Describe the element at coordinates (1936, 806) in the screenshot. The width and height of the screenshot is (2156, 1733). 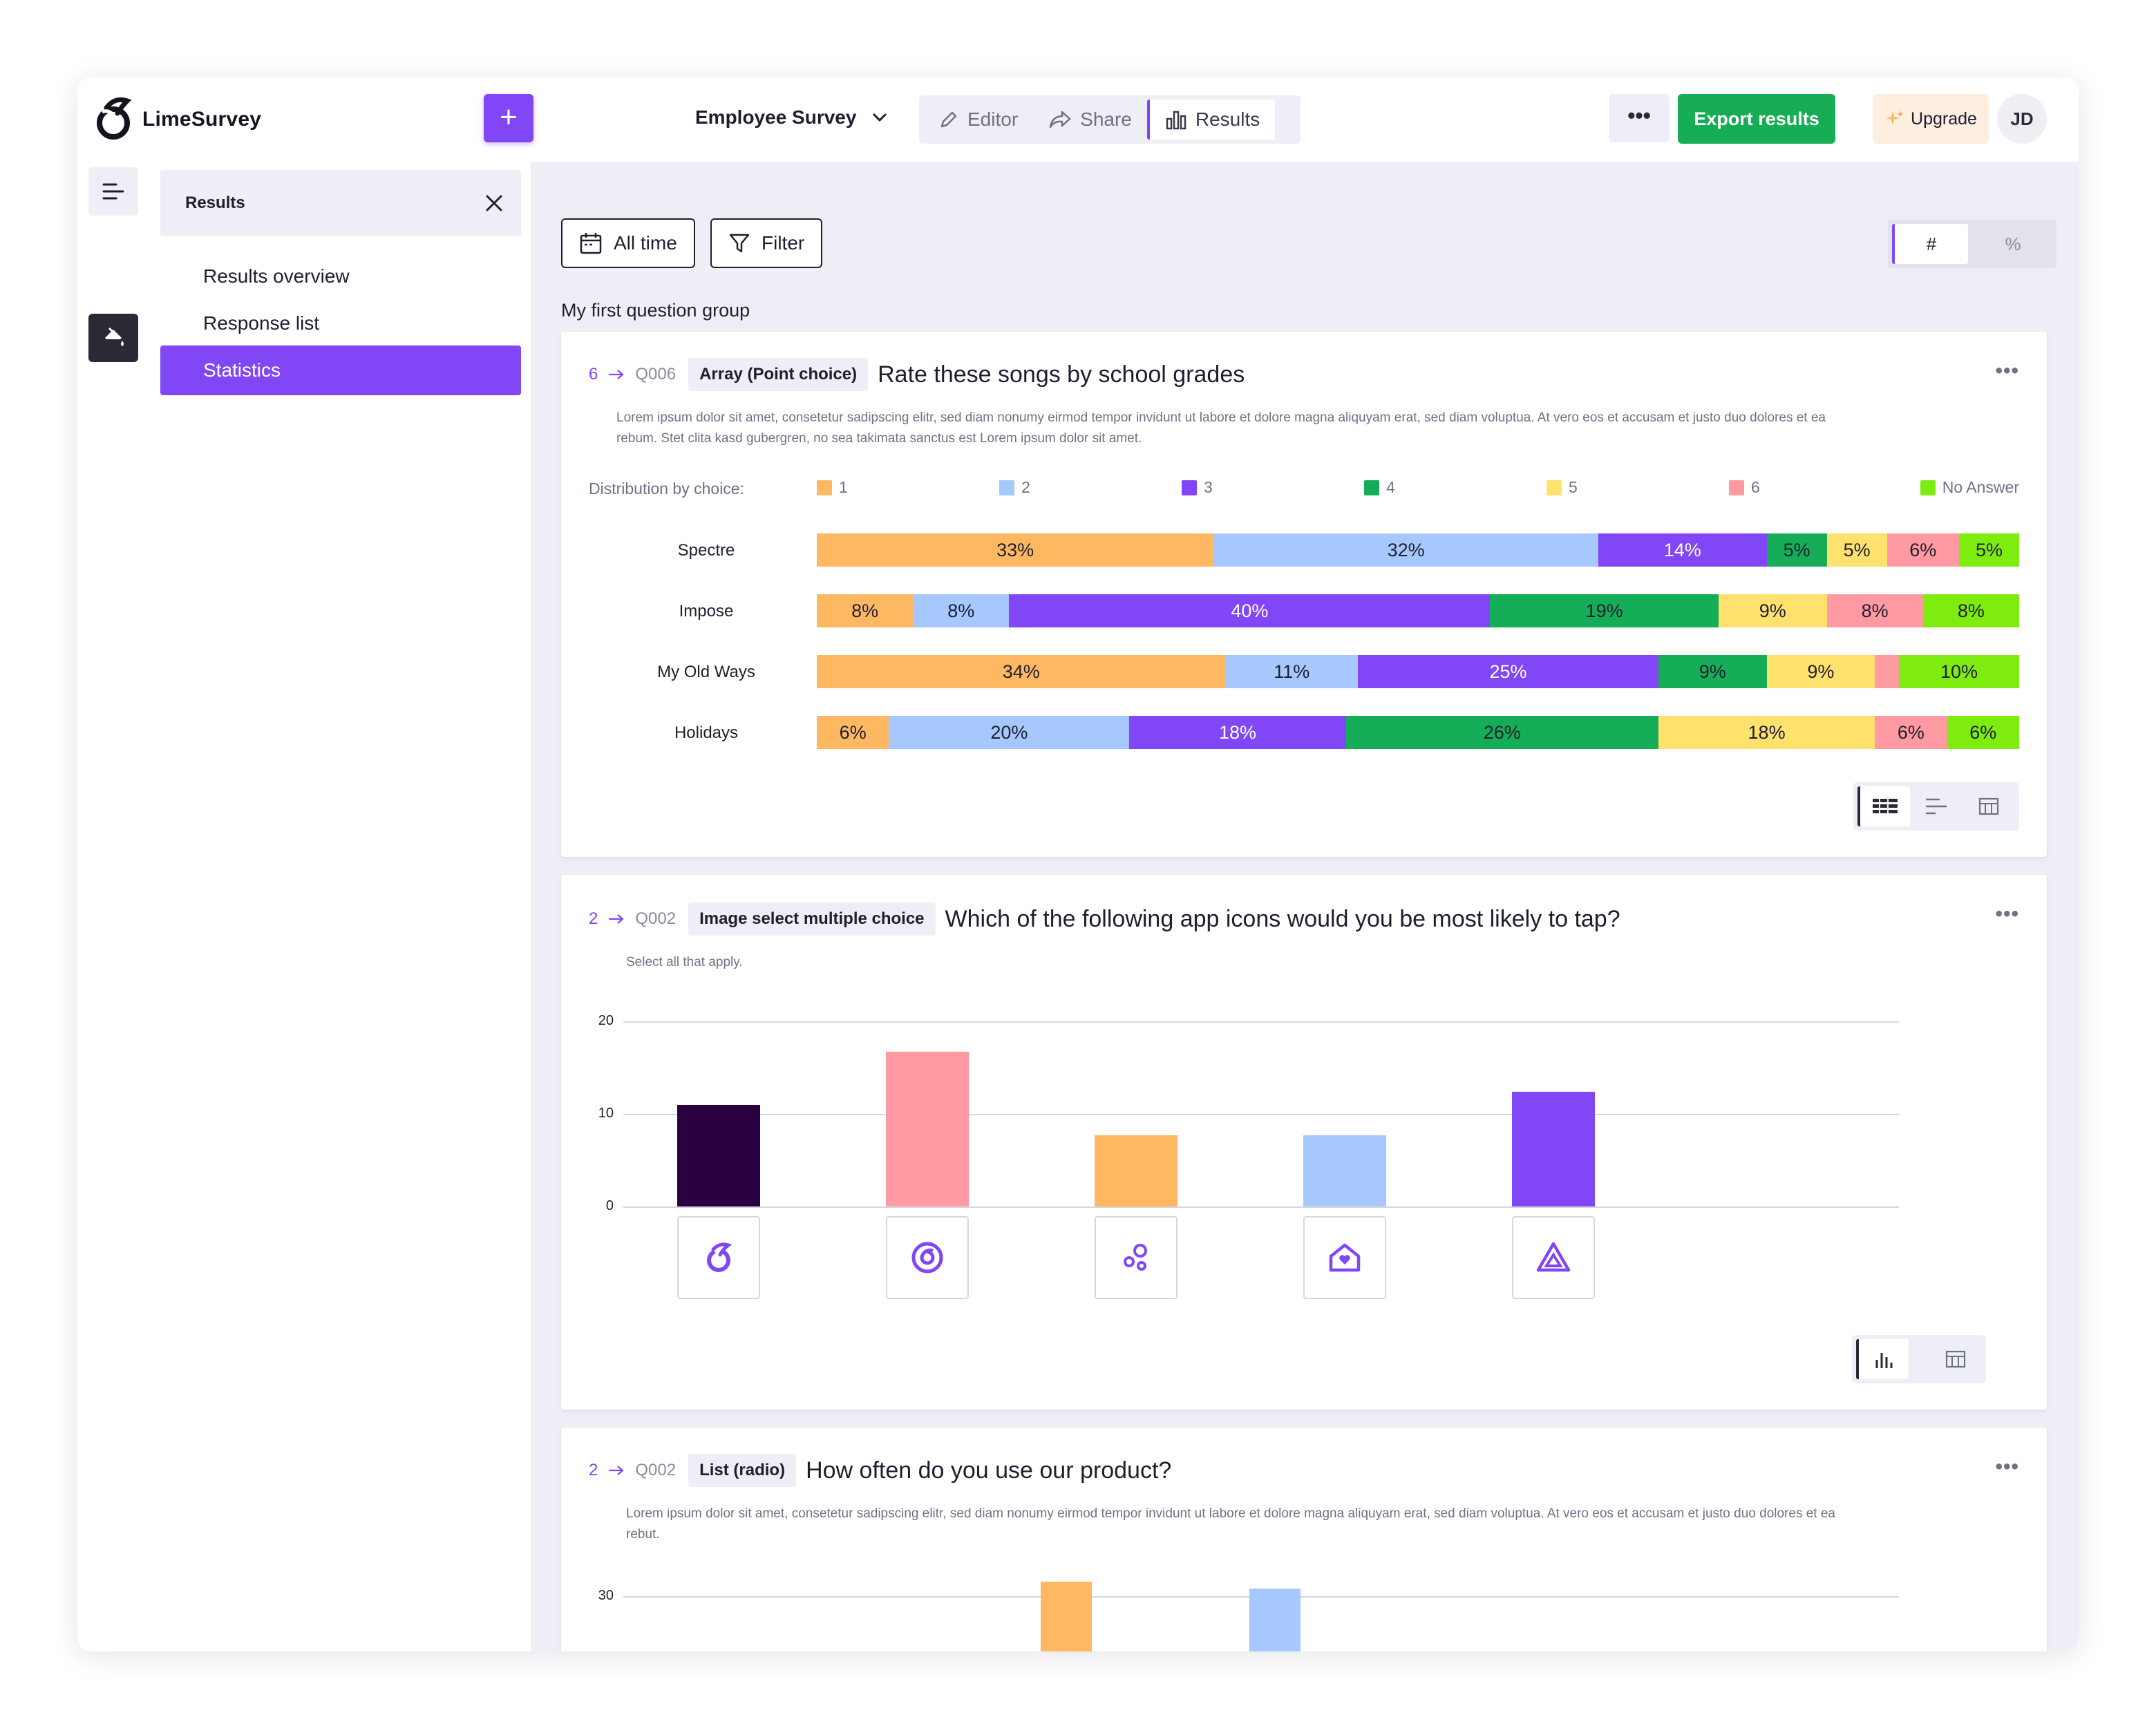
I see `view-horizontal-button` at that location.